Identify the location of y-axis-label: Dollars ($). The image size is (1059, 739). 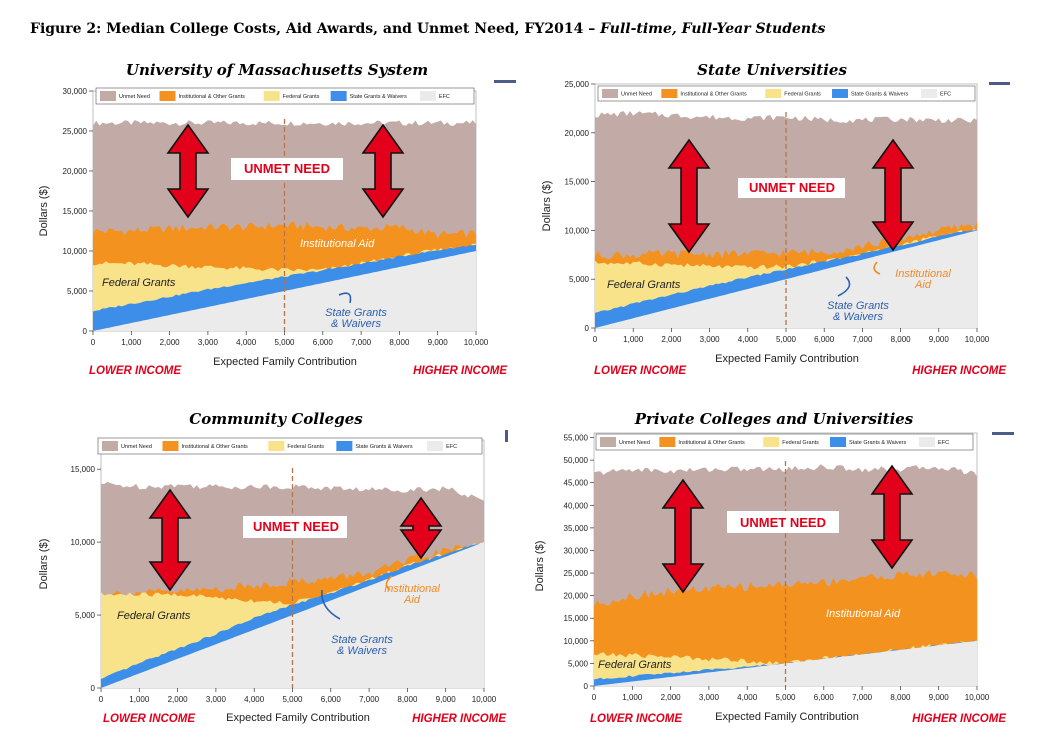
(44, 211).